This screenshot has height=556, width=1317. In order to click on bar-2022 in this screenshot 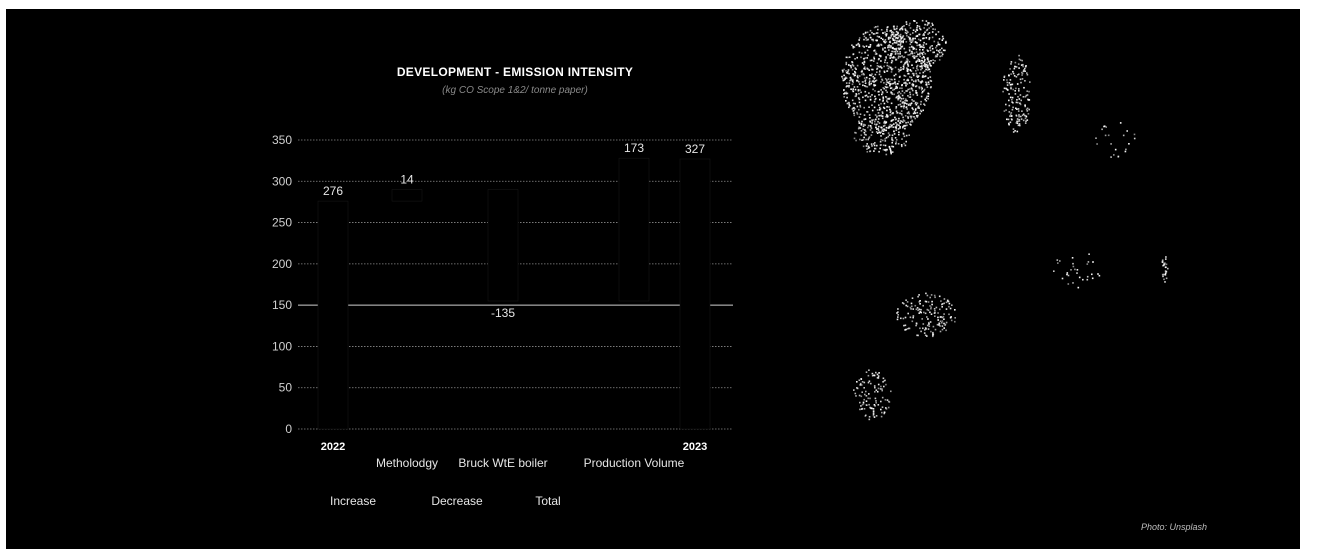, I will do `click(333, 315)`.